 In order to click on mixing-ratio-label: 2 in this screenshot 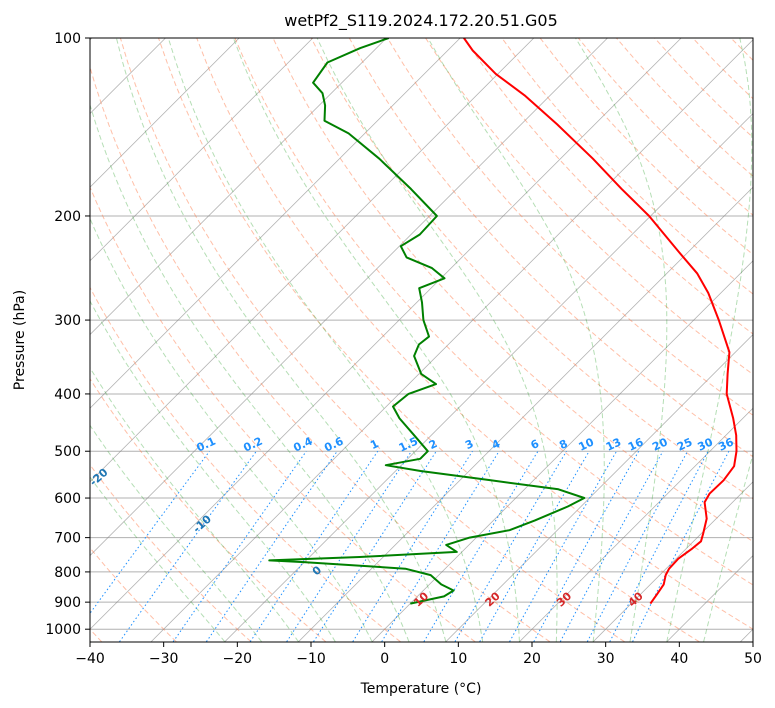, I will do `click(433, 444)`.